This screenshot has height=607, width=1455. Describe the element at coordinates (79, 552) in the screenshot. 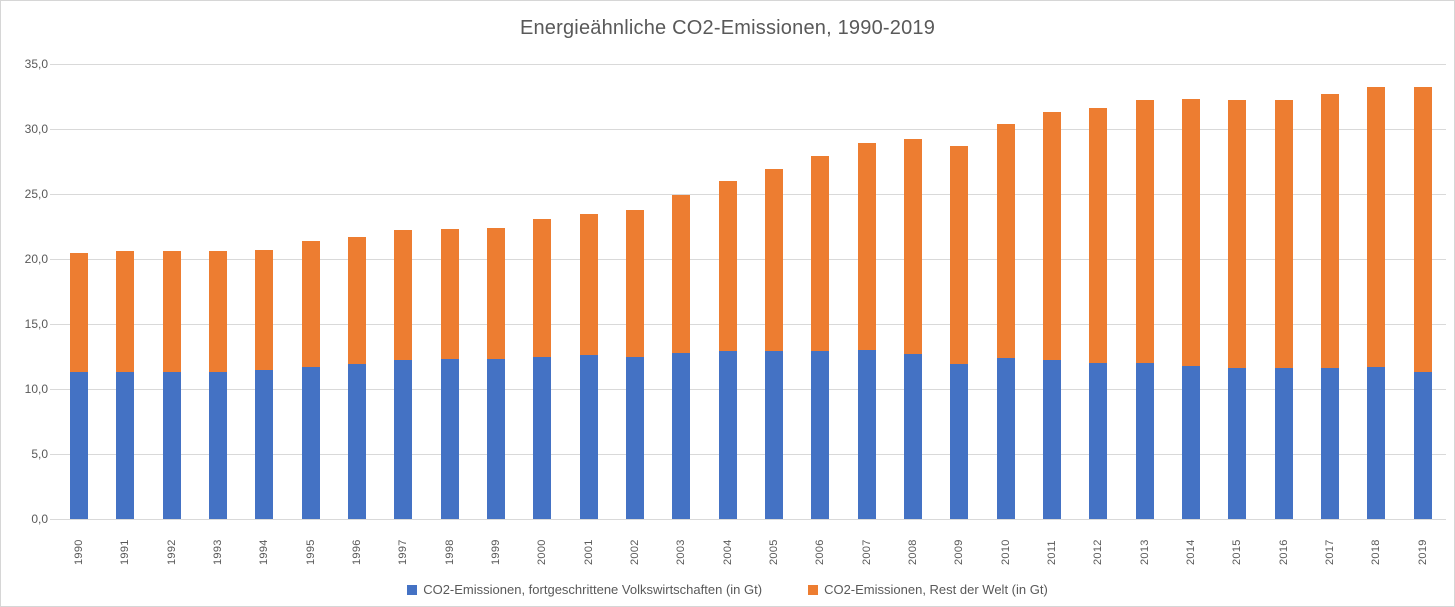

I see `x-tick-label: 1990` at that location.